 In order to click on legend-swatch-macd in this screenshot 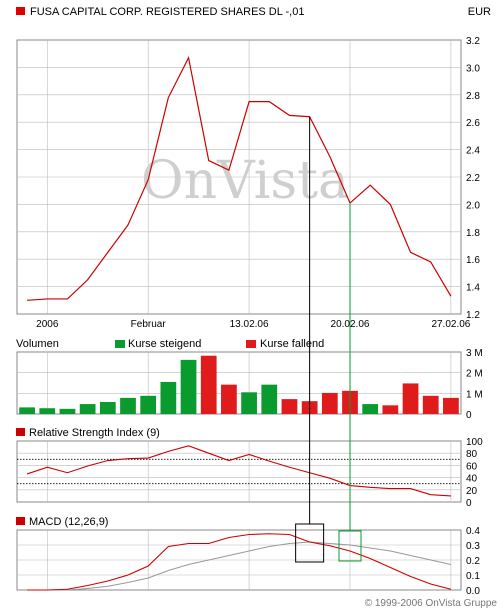, I will do `click(20, 521)`.